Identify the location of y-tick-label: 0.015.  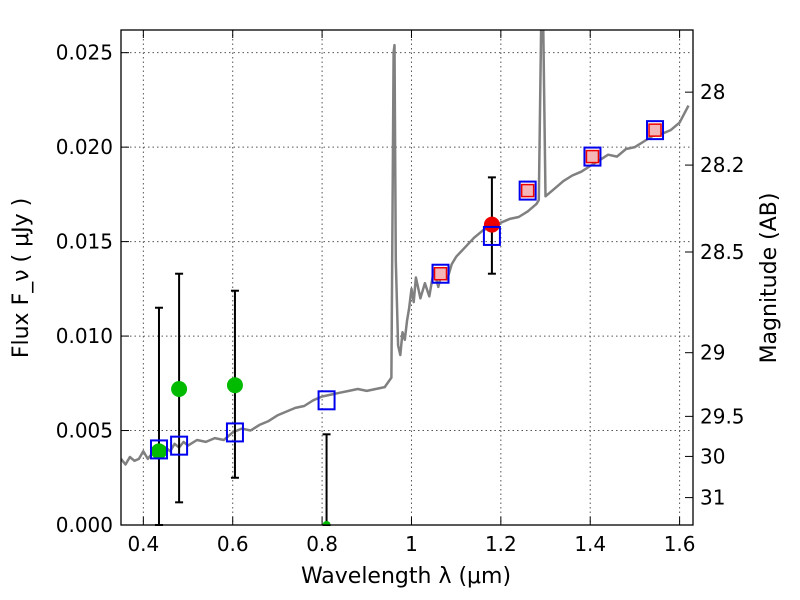
(84, 242).